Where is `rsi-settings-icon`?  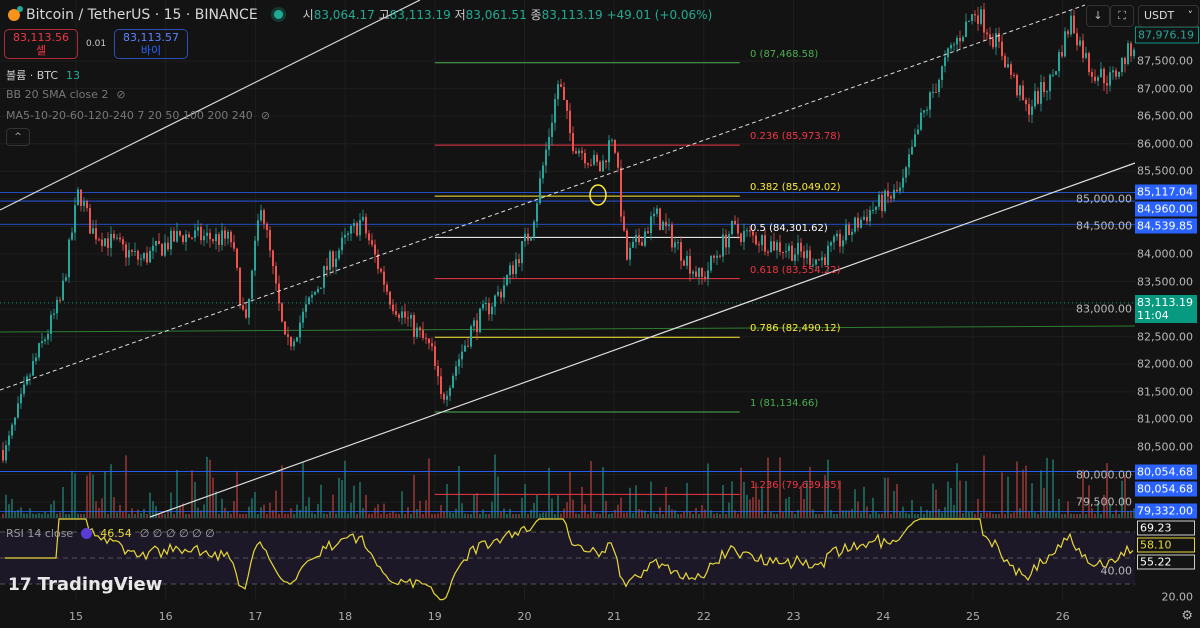
rsi-settings-icon is located at coordinates (87, 533).